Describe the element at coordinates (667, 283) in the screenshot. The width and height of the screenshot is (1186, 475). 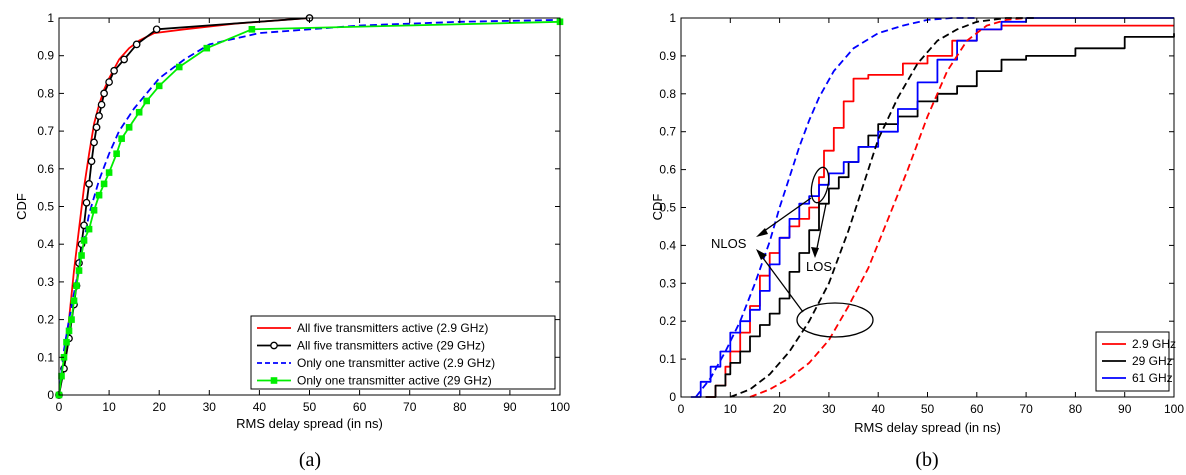
I see `y-tick-label-b-3: 0.3` at that location.